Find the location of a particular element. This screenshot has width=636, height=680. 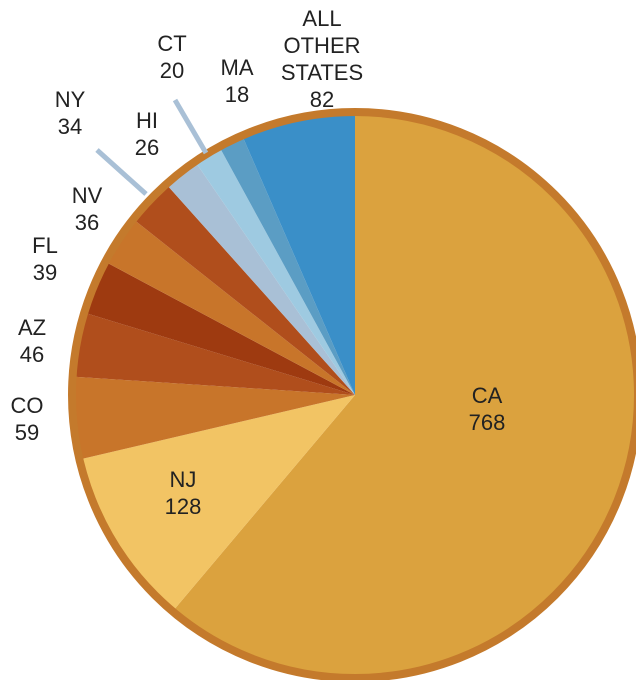

slice-label: NV 36 is located at coordinates (87, 209).